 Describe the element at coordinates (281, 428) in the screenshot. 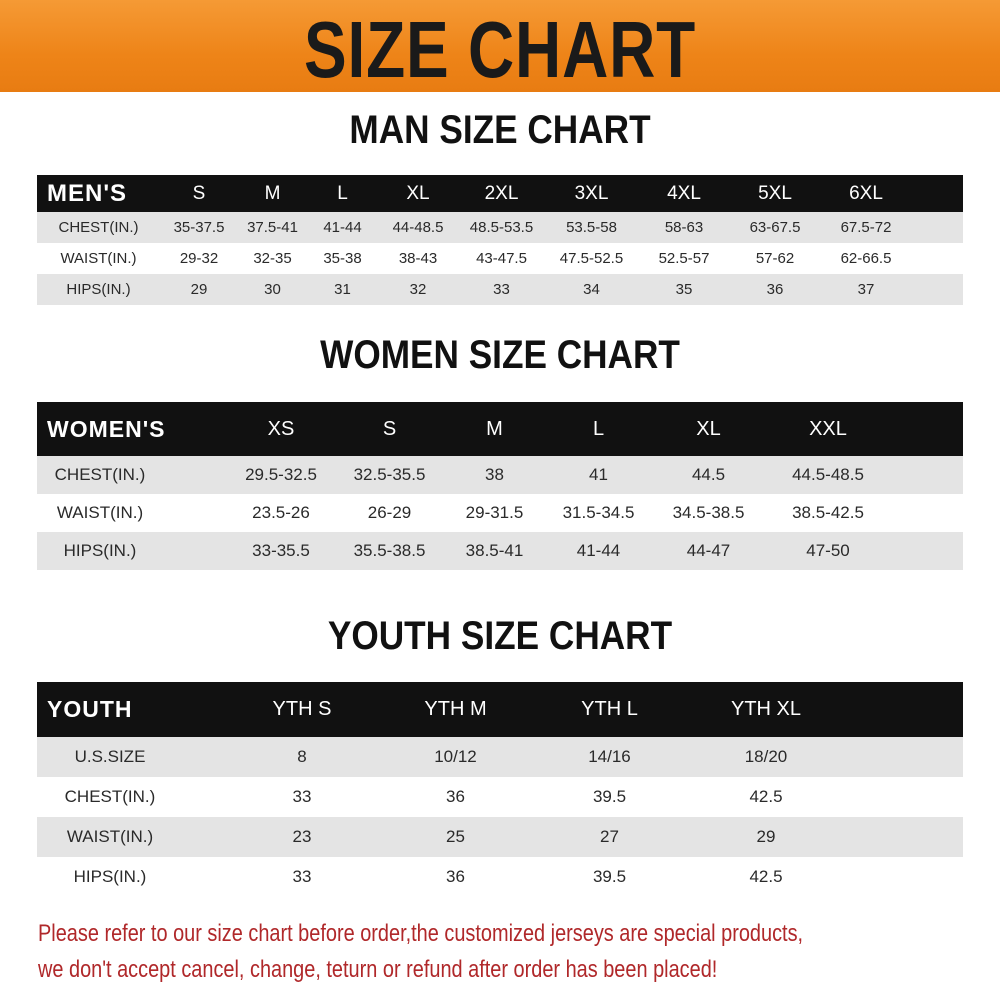

I see `size-cell: XS` at that location.